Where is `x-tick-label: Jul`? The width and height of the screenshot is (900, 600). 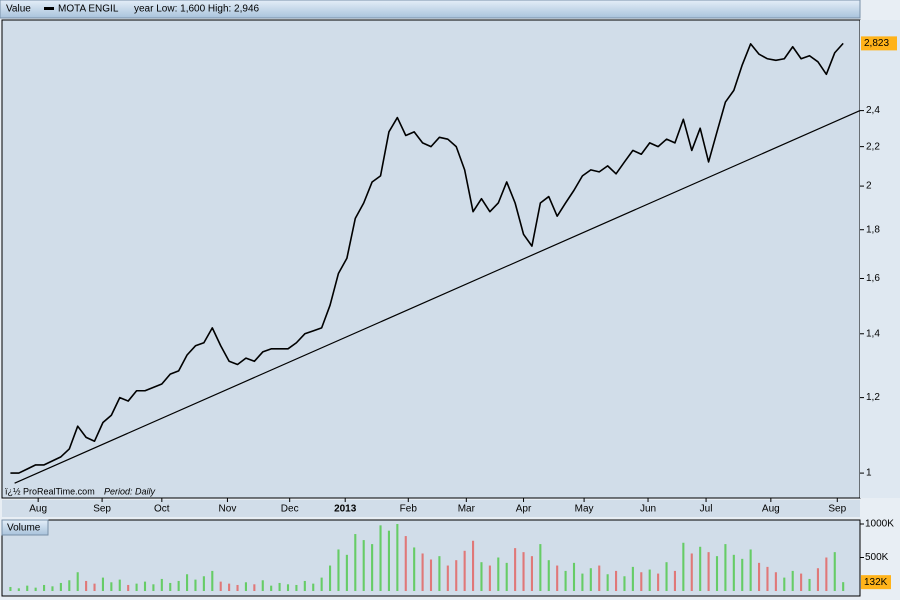
x-tick-label: Jul is located at coordinates (706, 509).